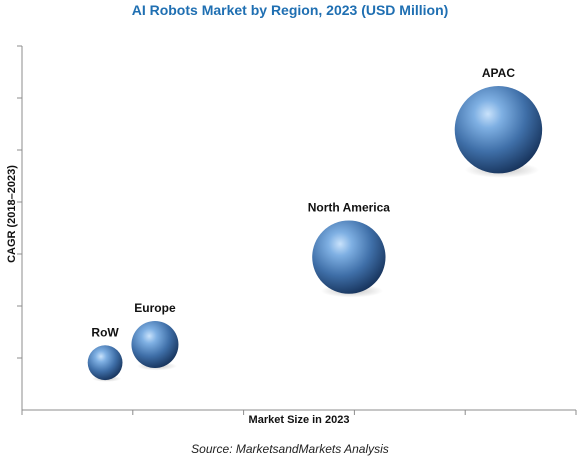 The image size is (580, 459). I want to click on bubble-label: Europe, so click(155, 308).